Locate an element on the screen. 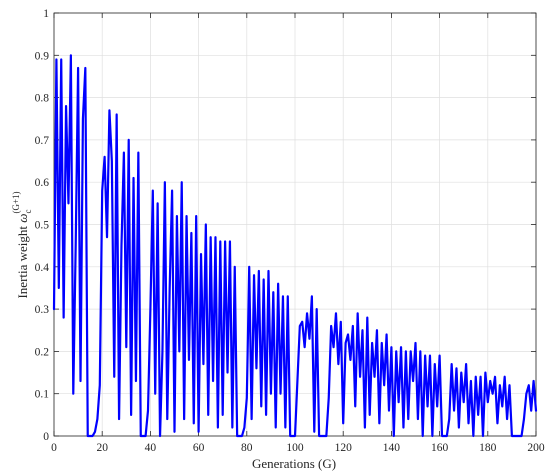 The image size is (550, 474). y-axis-label-symbol: ω is located at coordinates (22, 218).